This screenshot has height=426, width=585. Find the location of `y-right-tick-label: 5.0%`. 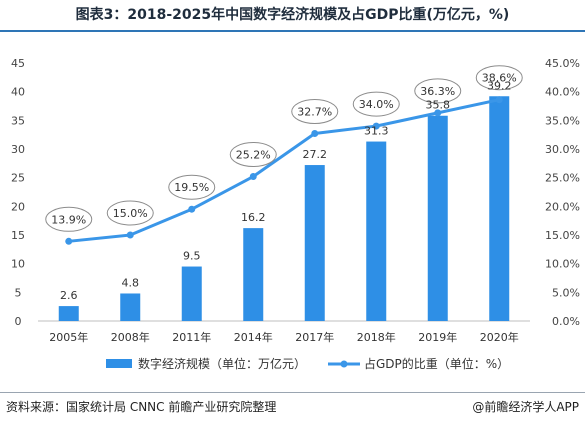

y-right-tick-label: 5.0% is located at coordinates (566, 292).